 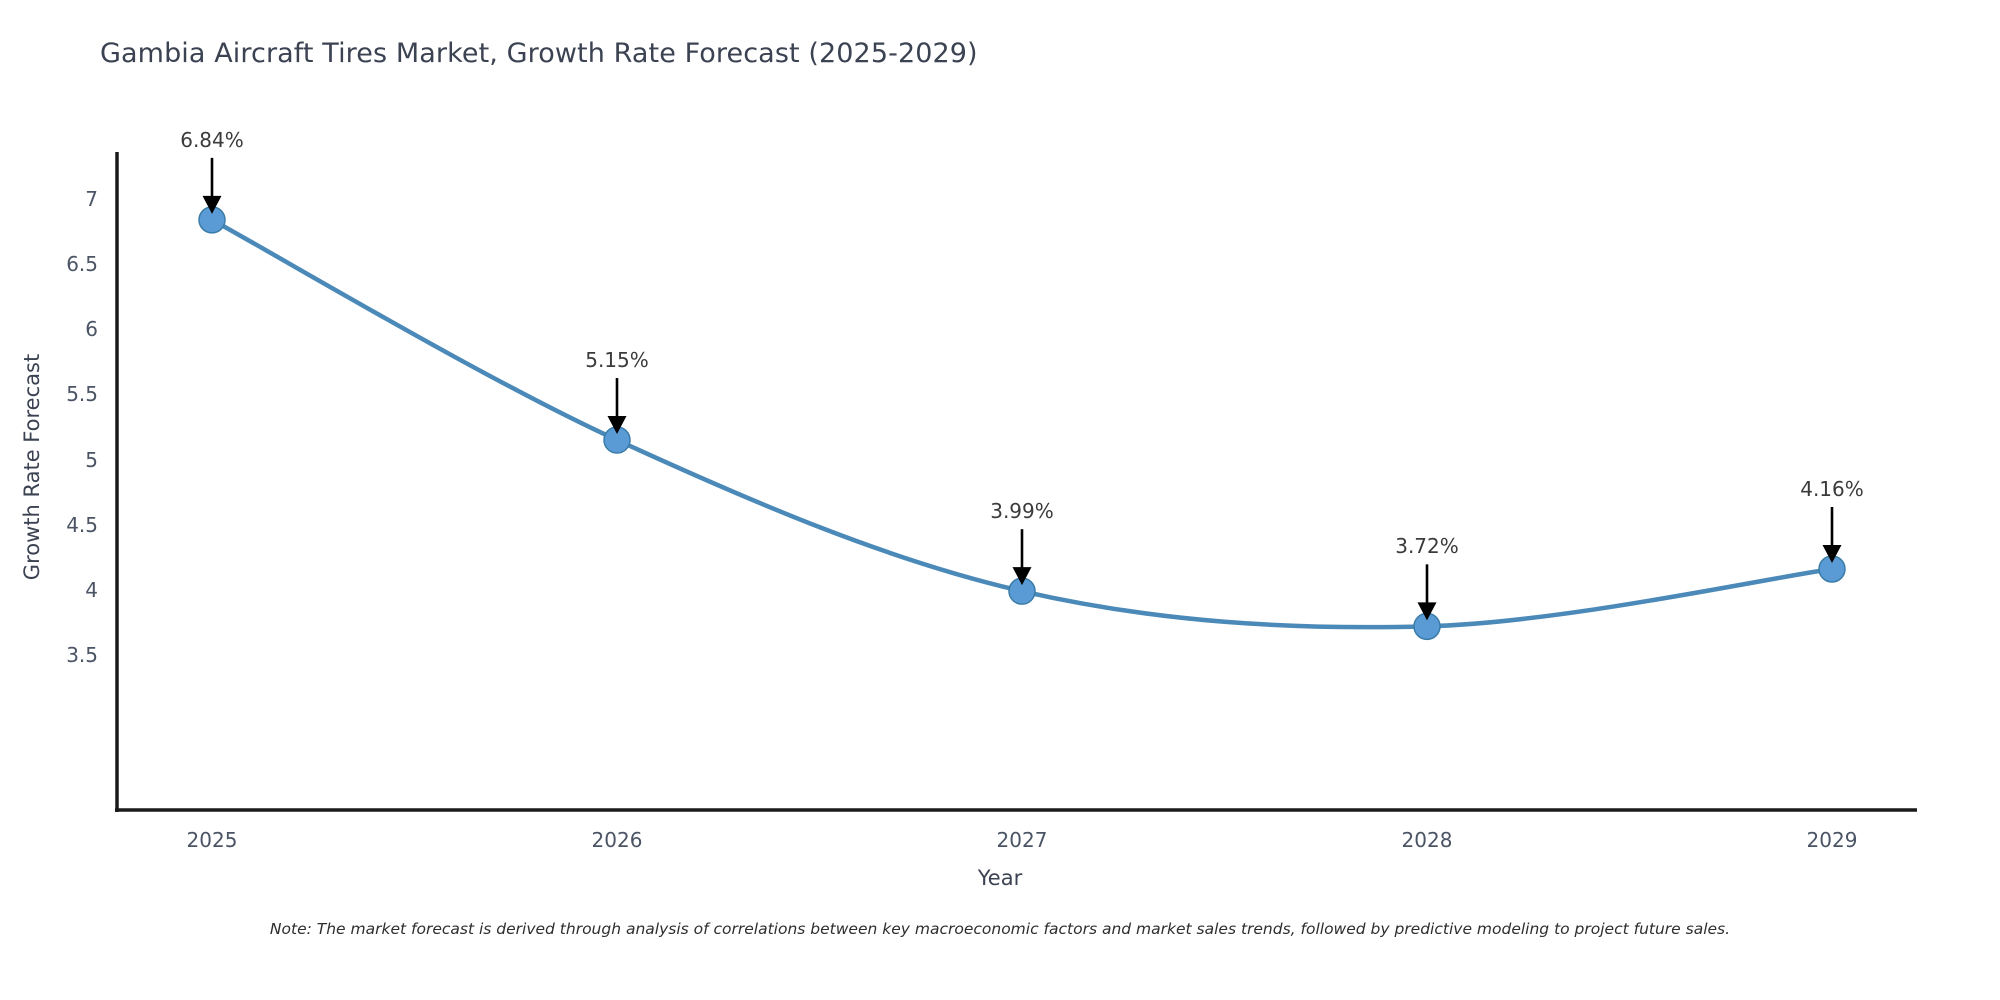 I want to click on y-tick-label: 5.5, so click(x=82, y=394).